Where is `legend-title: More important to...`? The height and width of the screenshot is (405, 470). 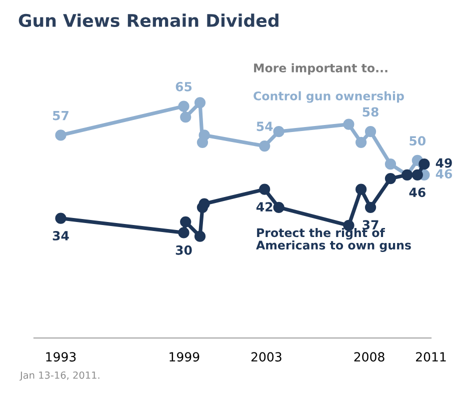 legend-title: More important to... is located at coordinates (321, 69).